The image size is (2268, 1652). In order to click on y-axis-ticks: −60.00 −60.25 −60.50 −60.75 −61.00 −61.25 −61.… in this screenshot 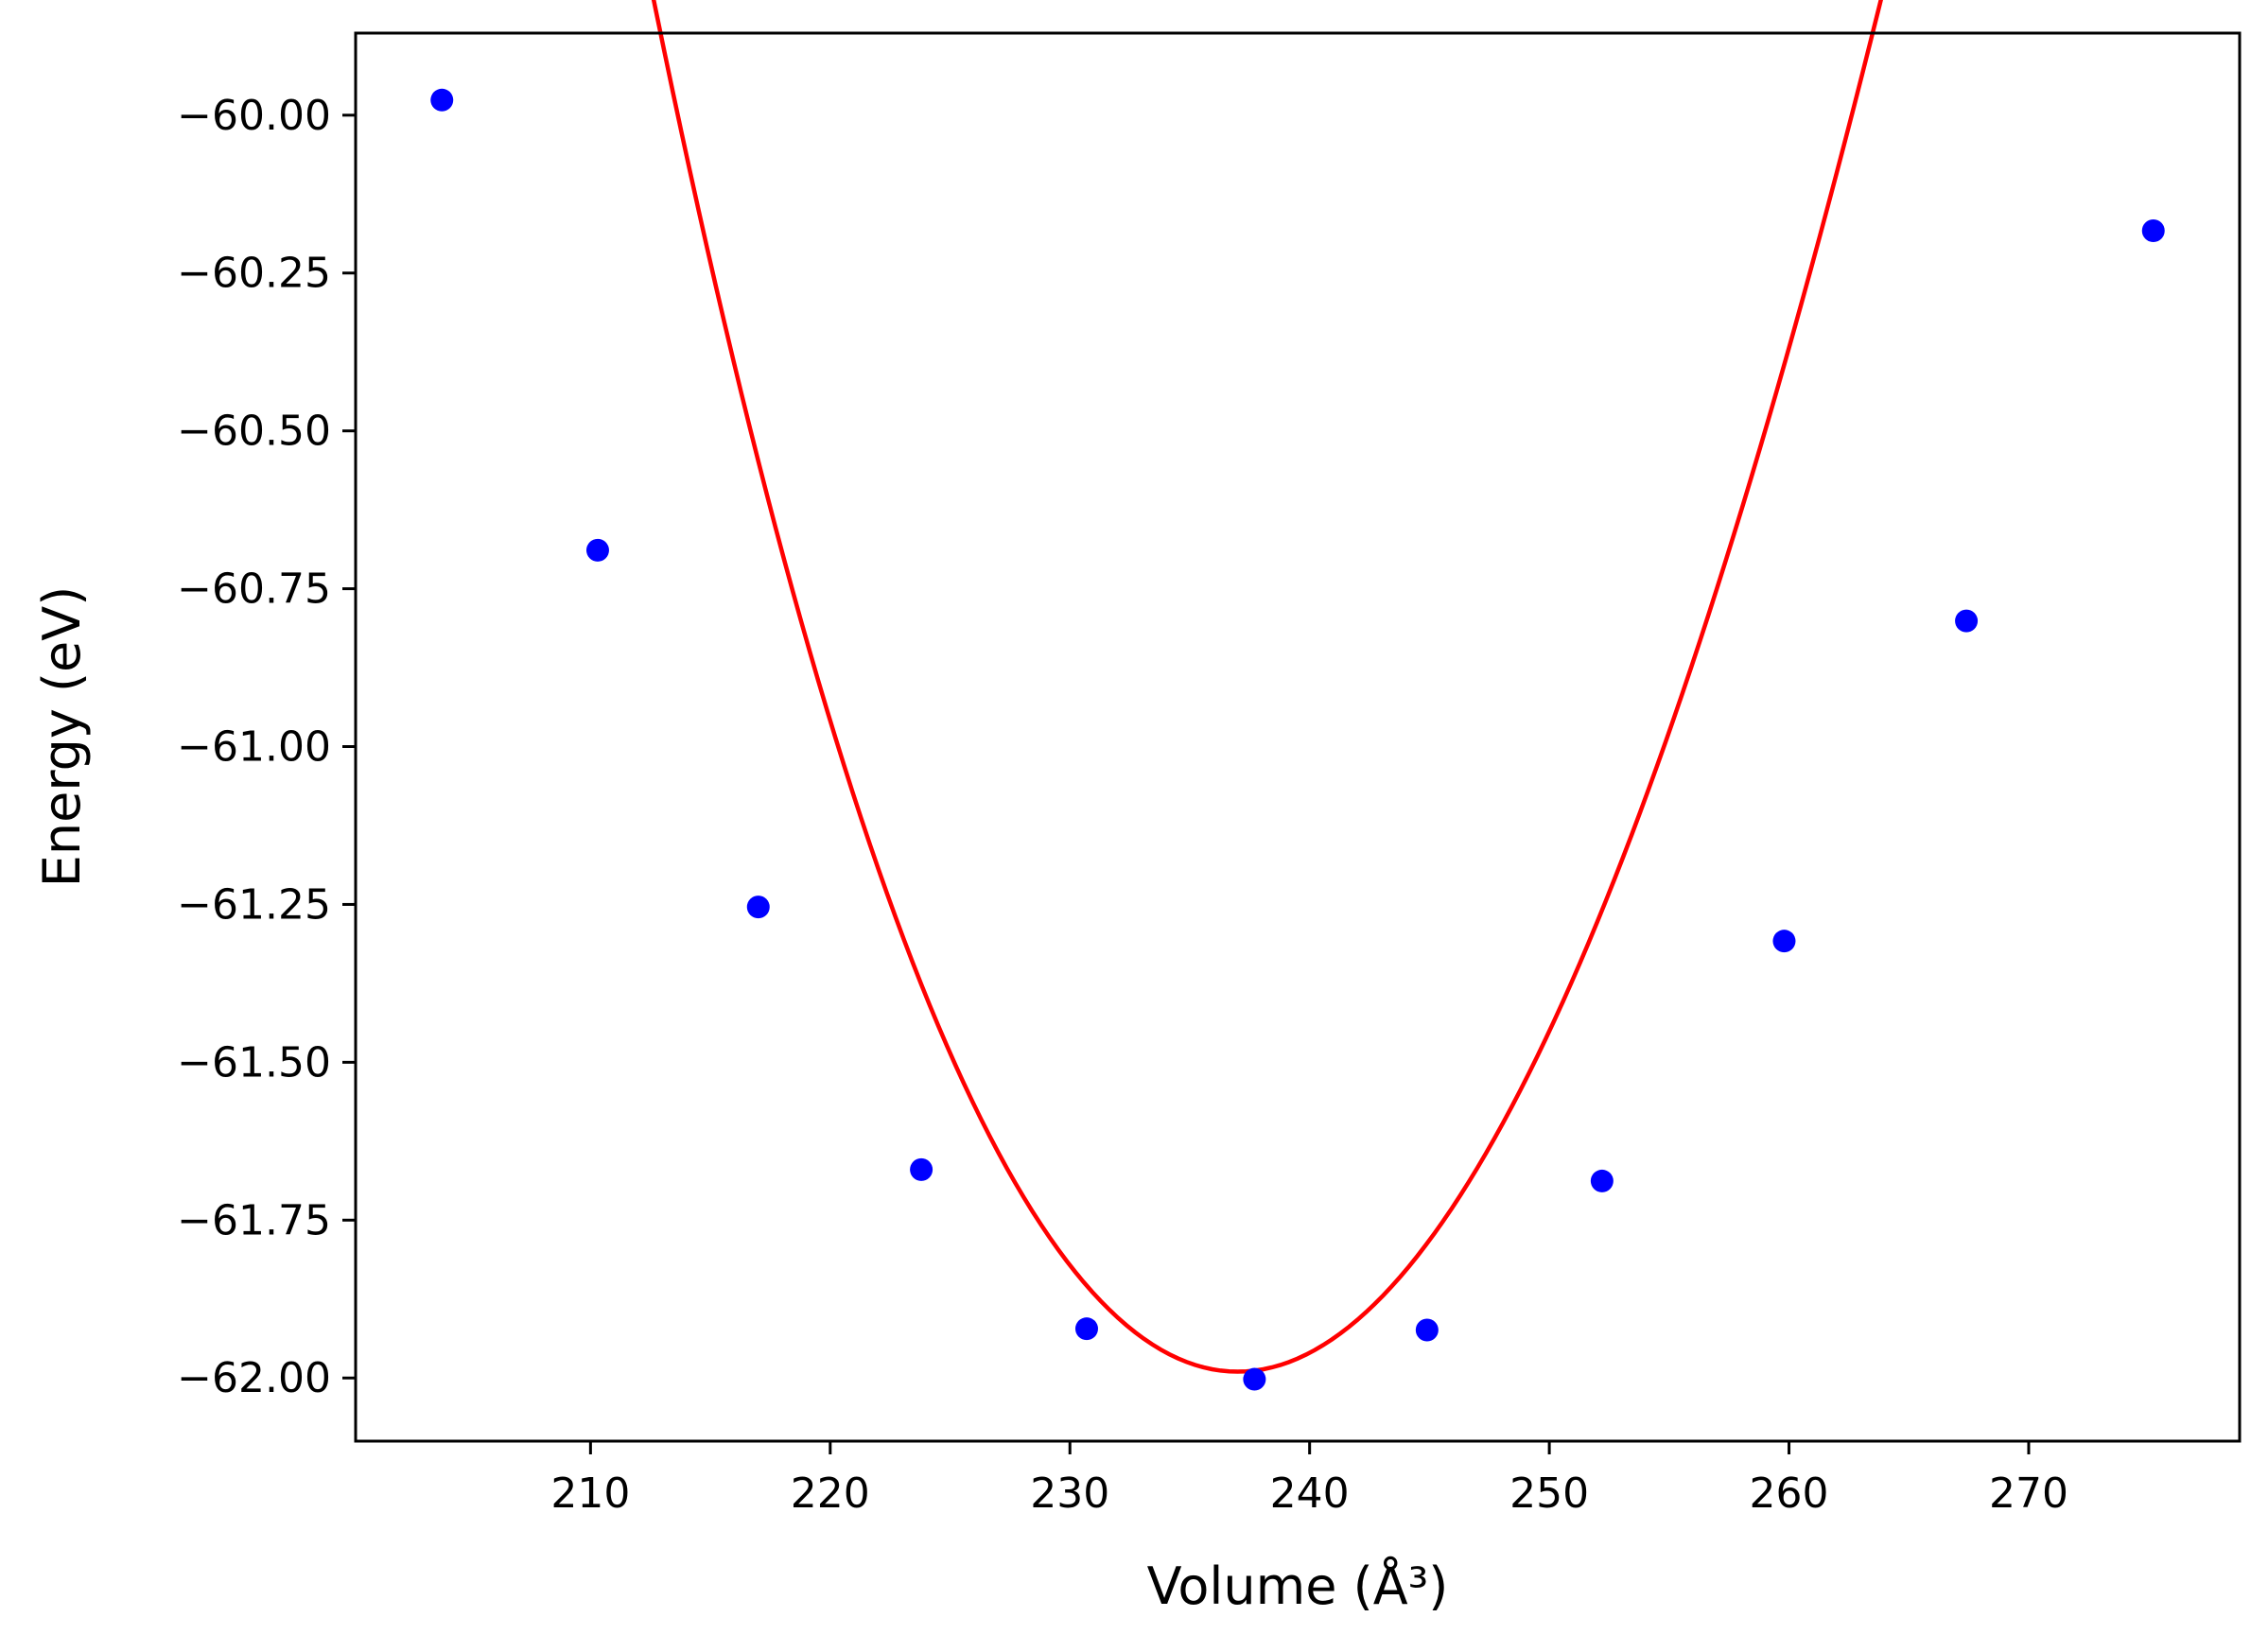, I will do `click(266, 747)`.